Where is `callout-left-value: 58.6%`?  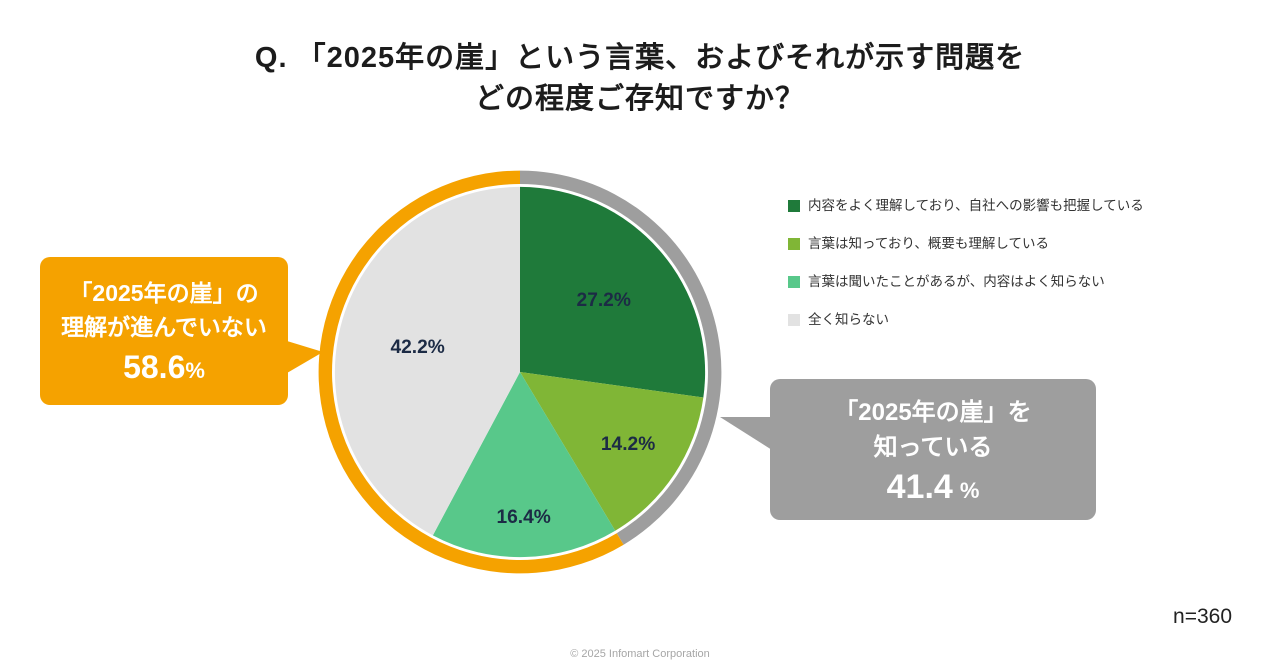 callout-left-value: 58.6% is located at coordinates (164, 369).